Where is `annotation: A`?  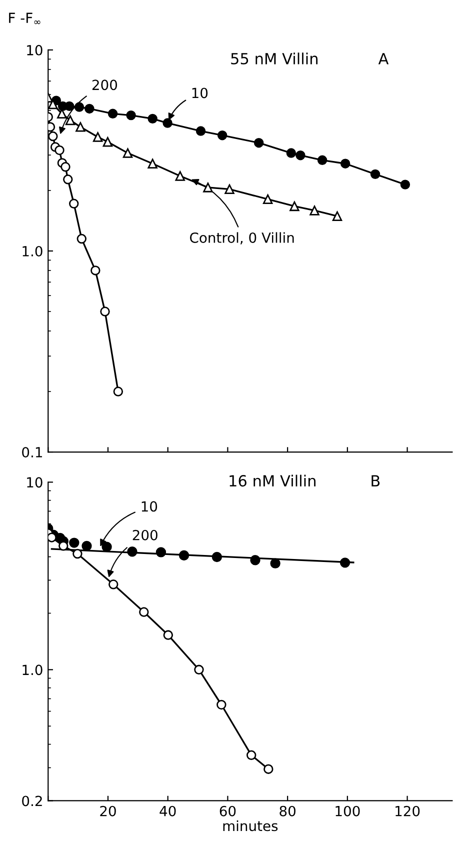 annotation: A is located at coordinates (383, 58).